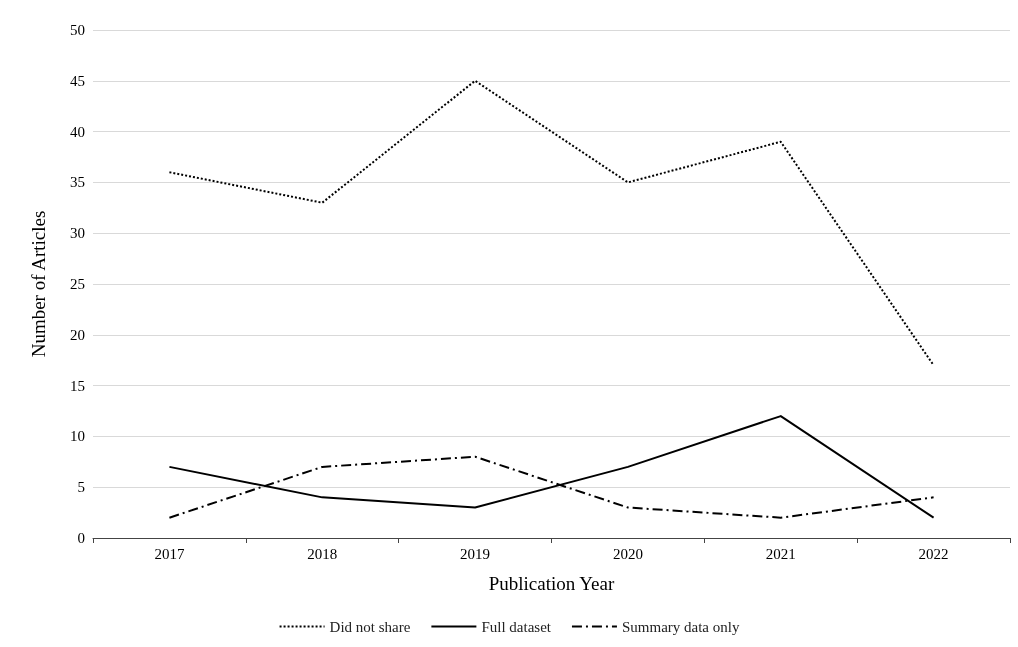 The height and width of the screenshot is (647, 1018). I want to click on legend-label: Summary data only, so click(680, 626).